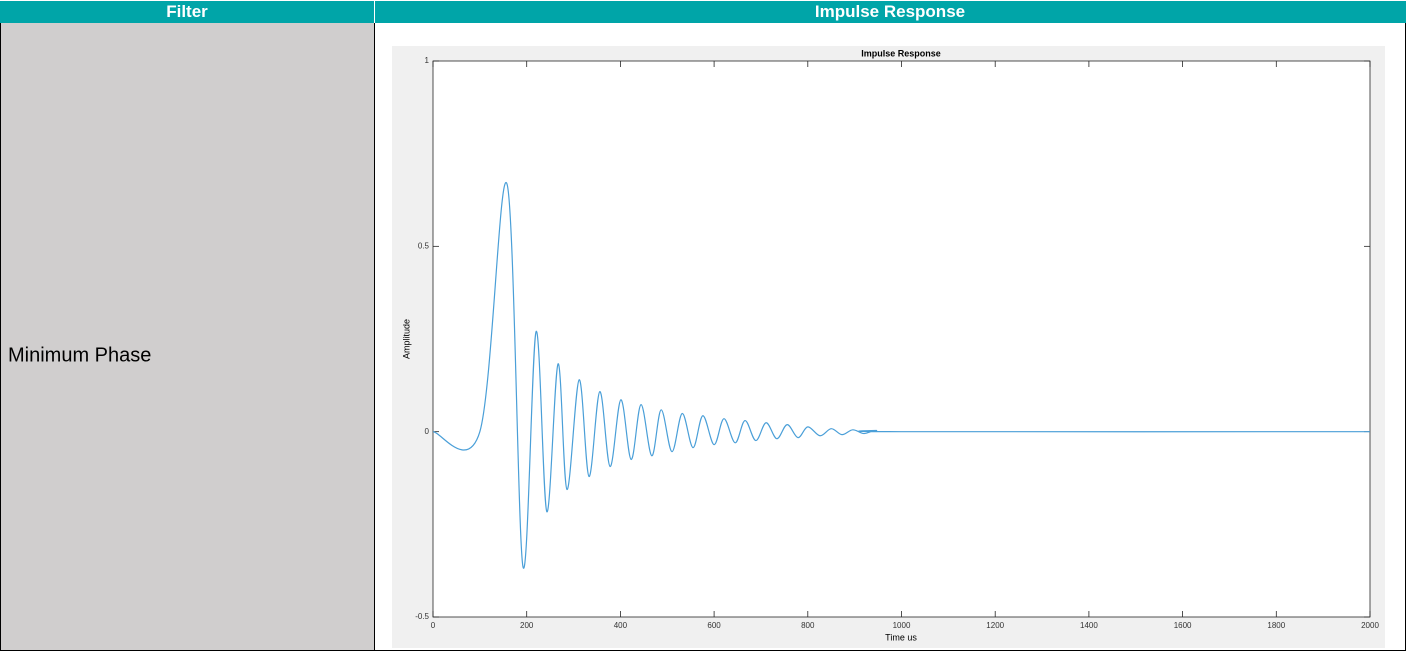 The image size is (1406, 651). I want to click on y-tick-label: 0, so click(427, 431).